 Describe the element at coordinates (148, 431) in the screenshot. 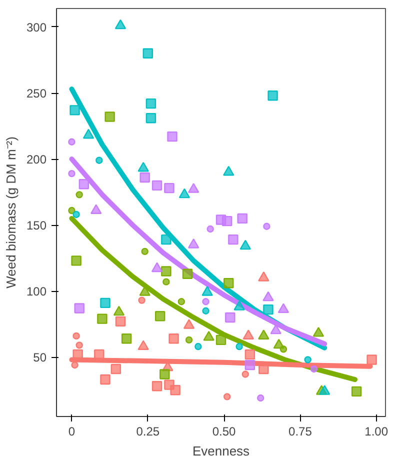

I see `x-tick-label: 0.25` at that location.